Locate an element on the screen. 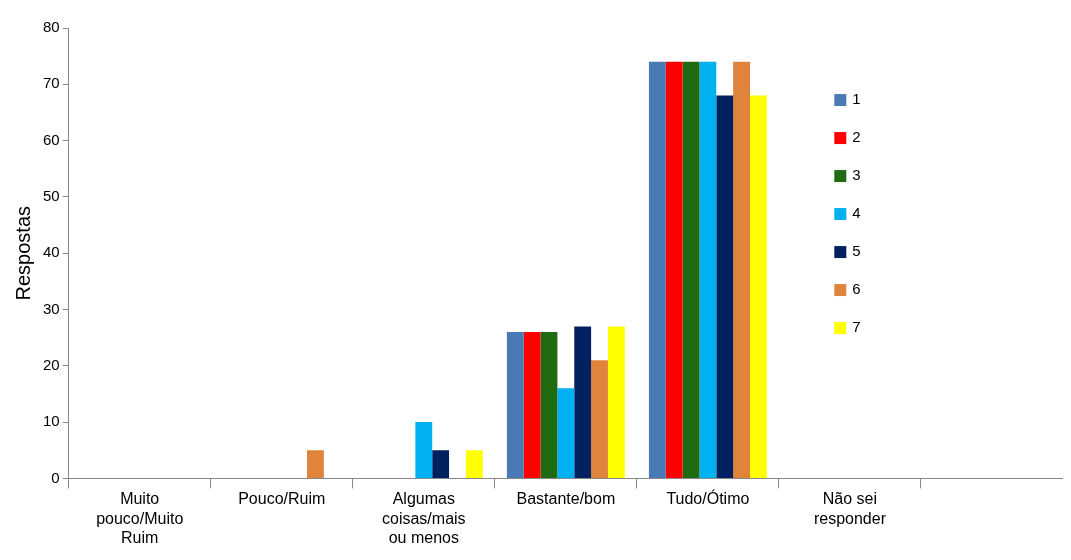 The image size is (1071, 560). legend-label: 2 is located at coordinates (856, 137).